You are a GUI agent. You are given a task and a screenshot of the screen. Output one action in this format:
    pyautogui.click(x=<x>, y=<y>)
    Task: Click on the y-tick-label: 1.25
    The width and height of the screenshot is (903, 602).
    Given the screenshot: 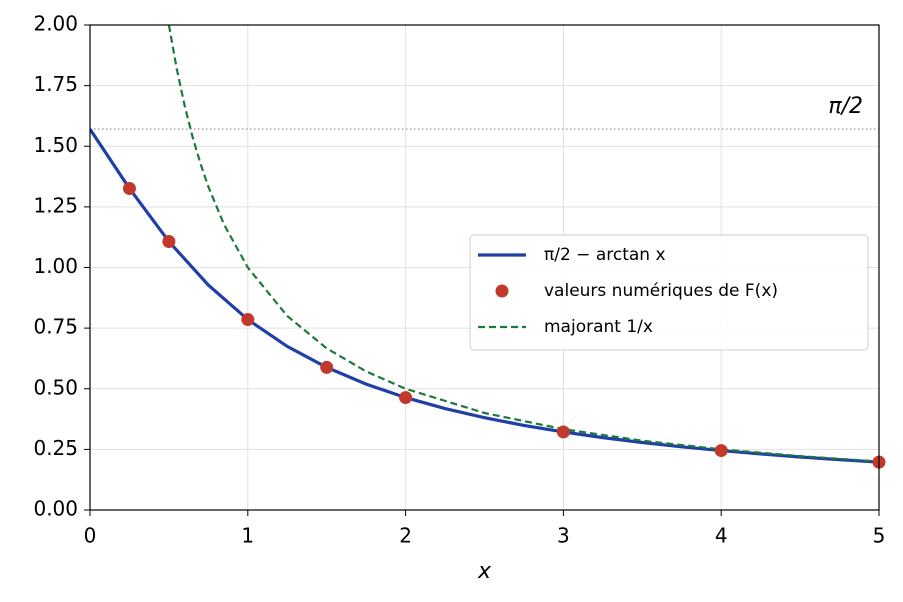 What is the action you would take?
    pyautogui.click(x=55, y=205)
    